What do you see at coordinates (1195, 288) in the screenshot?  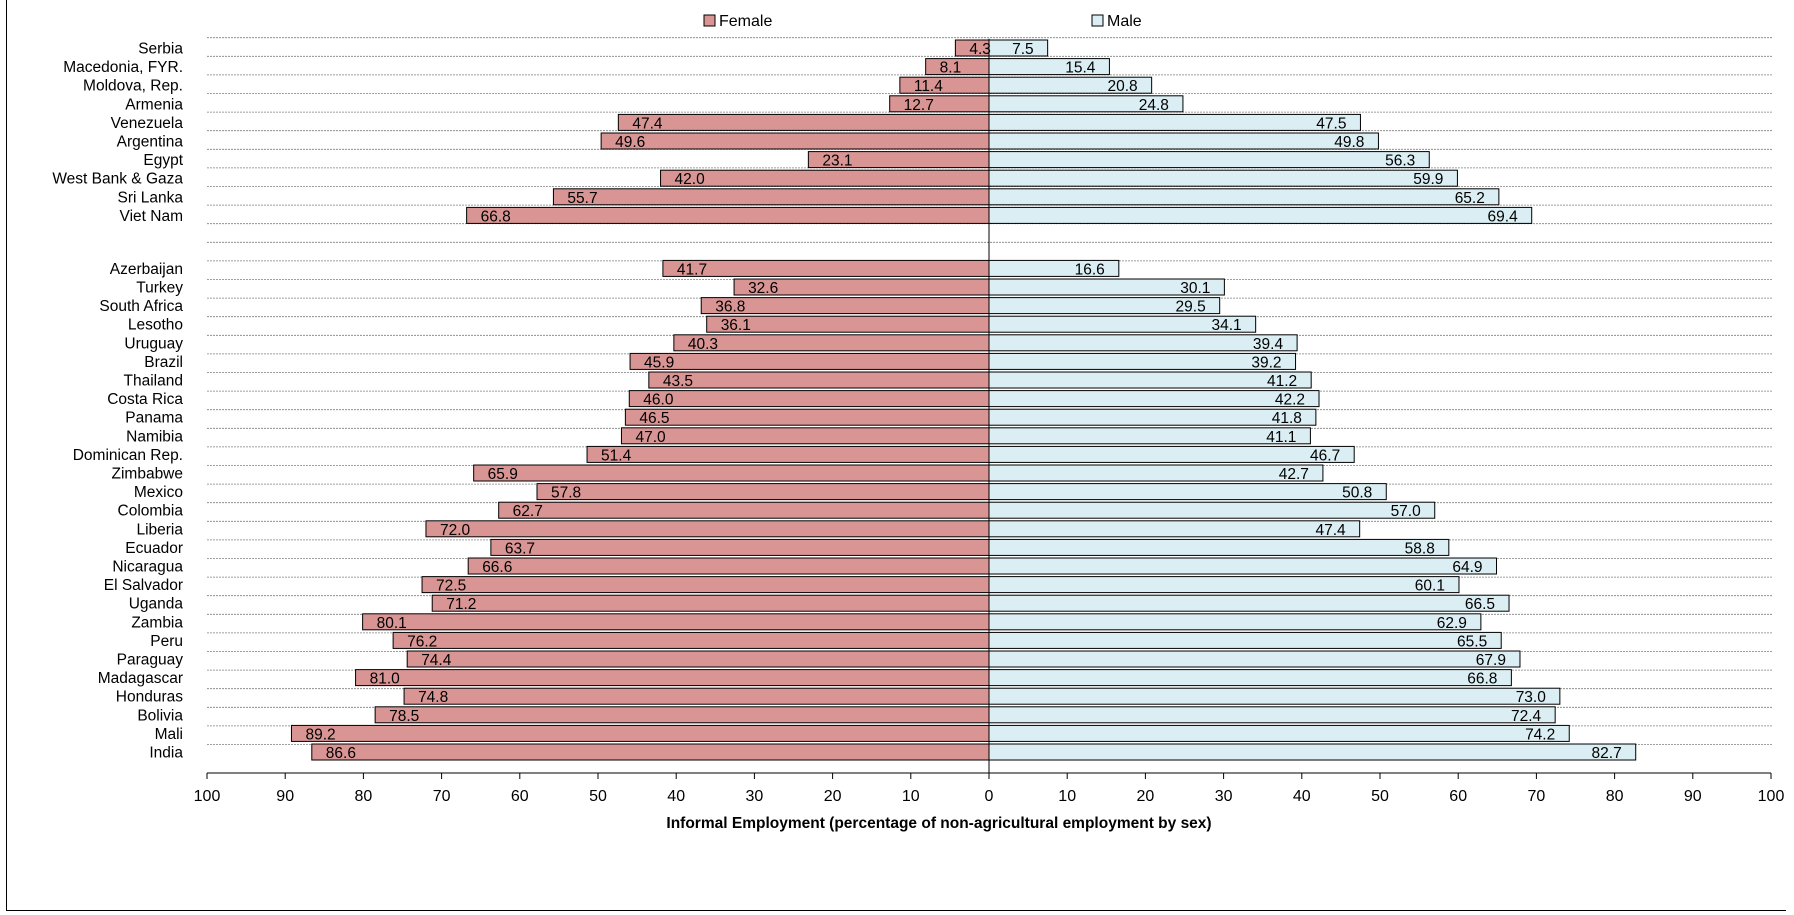 I see `male-value-label: 30.1` at bounding box center [1195, 288].